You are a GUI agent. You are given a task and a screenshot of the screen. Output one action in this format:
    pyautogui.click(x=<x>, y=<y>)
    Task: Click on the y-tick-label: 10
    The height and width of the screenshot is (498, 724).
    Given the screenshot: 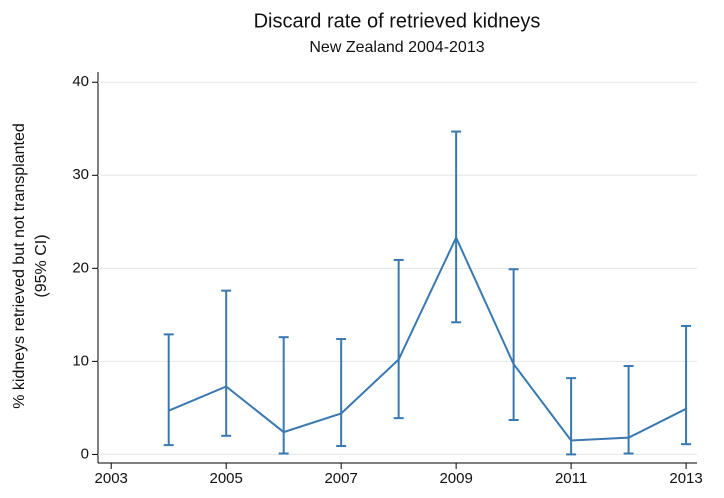 What is the action you would take?
    pyautogui.click(x=80, y=360)
    